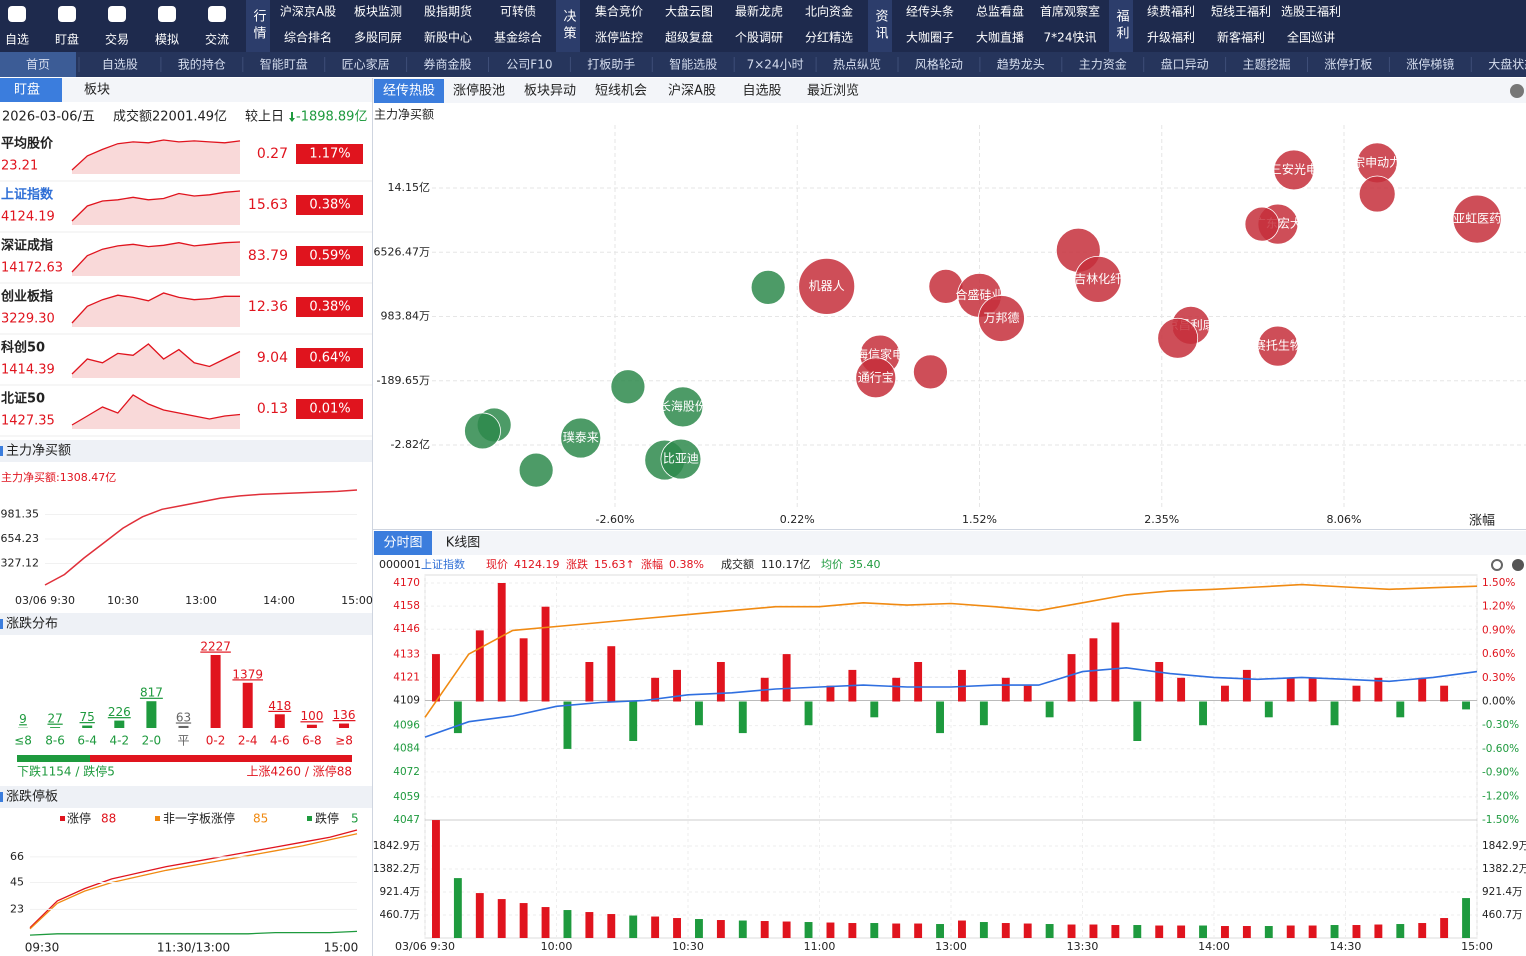  I want to click on nav-item: 板块监测, so click(378, 12).